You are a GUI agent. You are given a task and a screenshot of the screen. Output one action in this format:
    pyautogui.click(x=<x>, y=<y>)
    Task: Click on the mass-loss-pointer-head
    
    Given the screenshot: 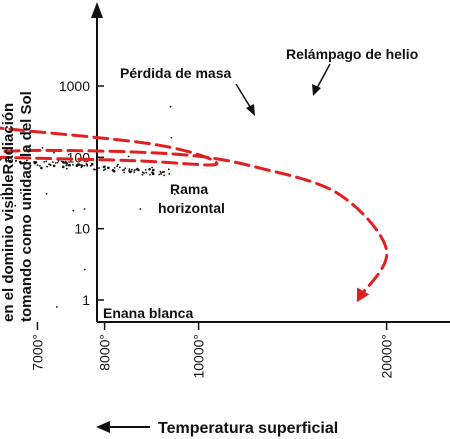 What is the action you would take?
    pyautogui.click(x=250, y=110)
    